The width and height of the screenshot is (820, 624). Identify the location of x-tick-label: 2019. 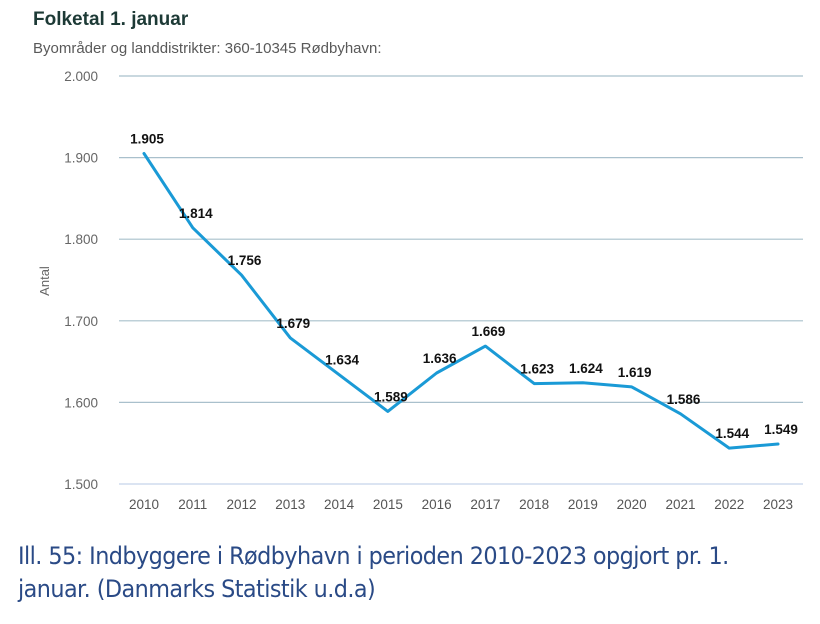
(583, 504).